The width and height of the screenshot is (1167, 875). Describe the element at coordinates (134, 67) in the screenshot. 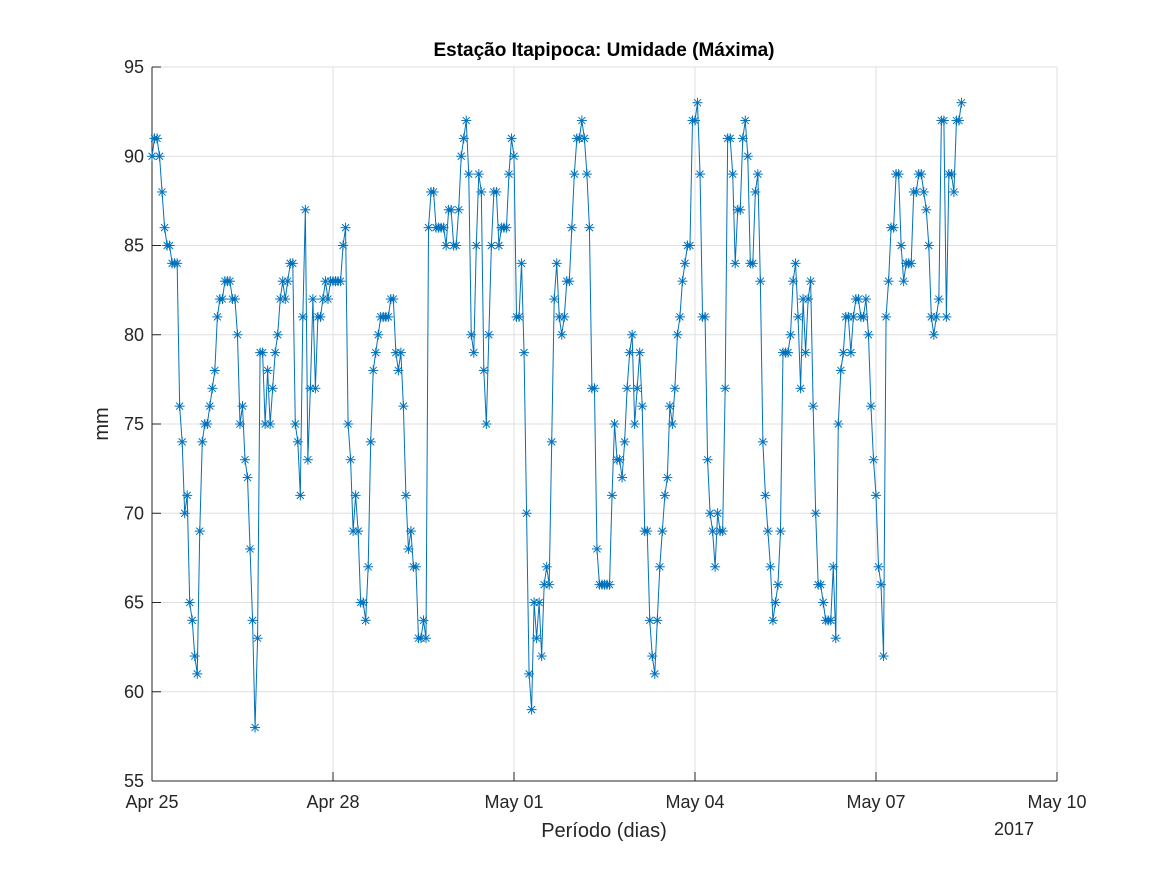

I see `y-tick-label: 95` at that location.